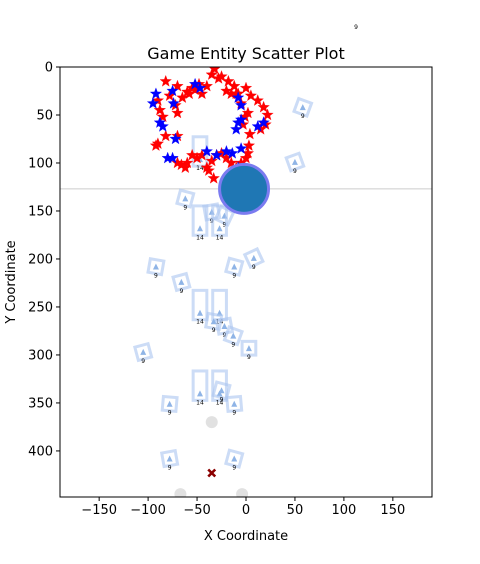 This screenshot has height=564, width=480. What do you see at coordinates (40, 403) in the screenshot?
I see `y-tick-label: 350` at bounding box center [40, 403].